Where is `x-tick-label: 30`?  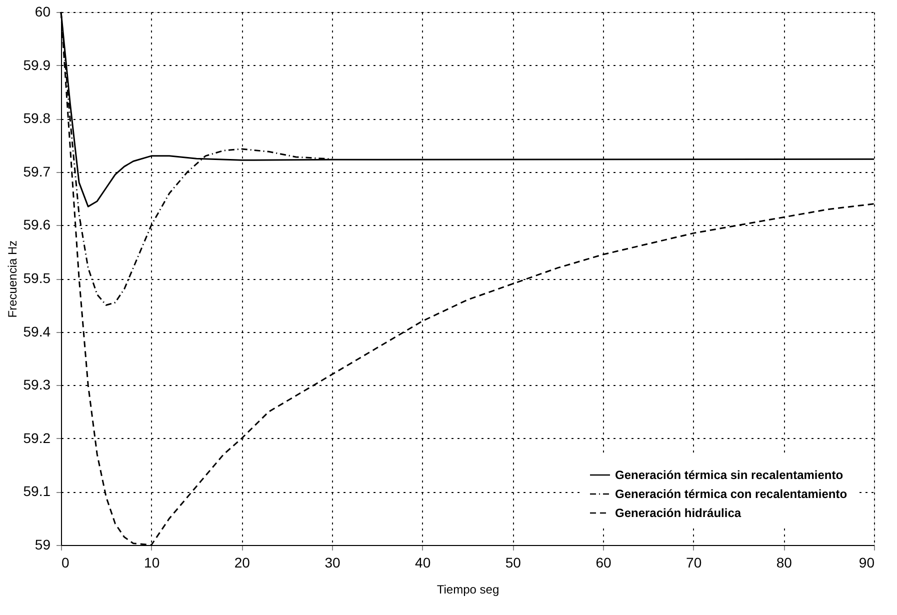 x-tick-label: 30 is located at coordinates (332, 562).